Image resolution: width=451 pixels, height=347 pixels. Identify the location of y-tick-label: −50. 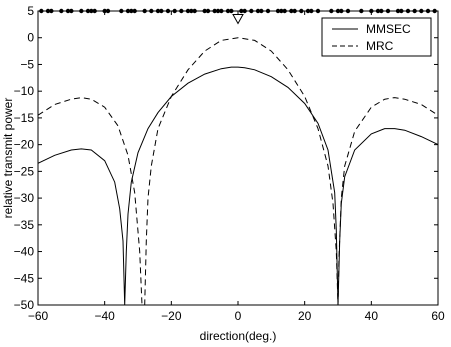
(24, 305).